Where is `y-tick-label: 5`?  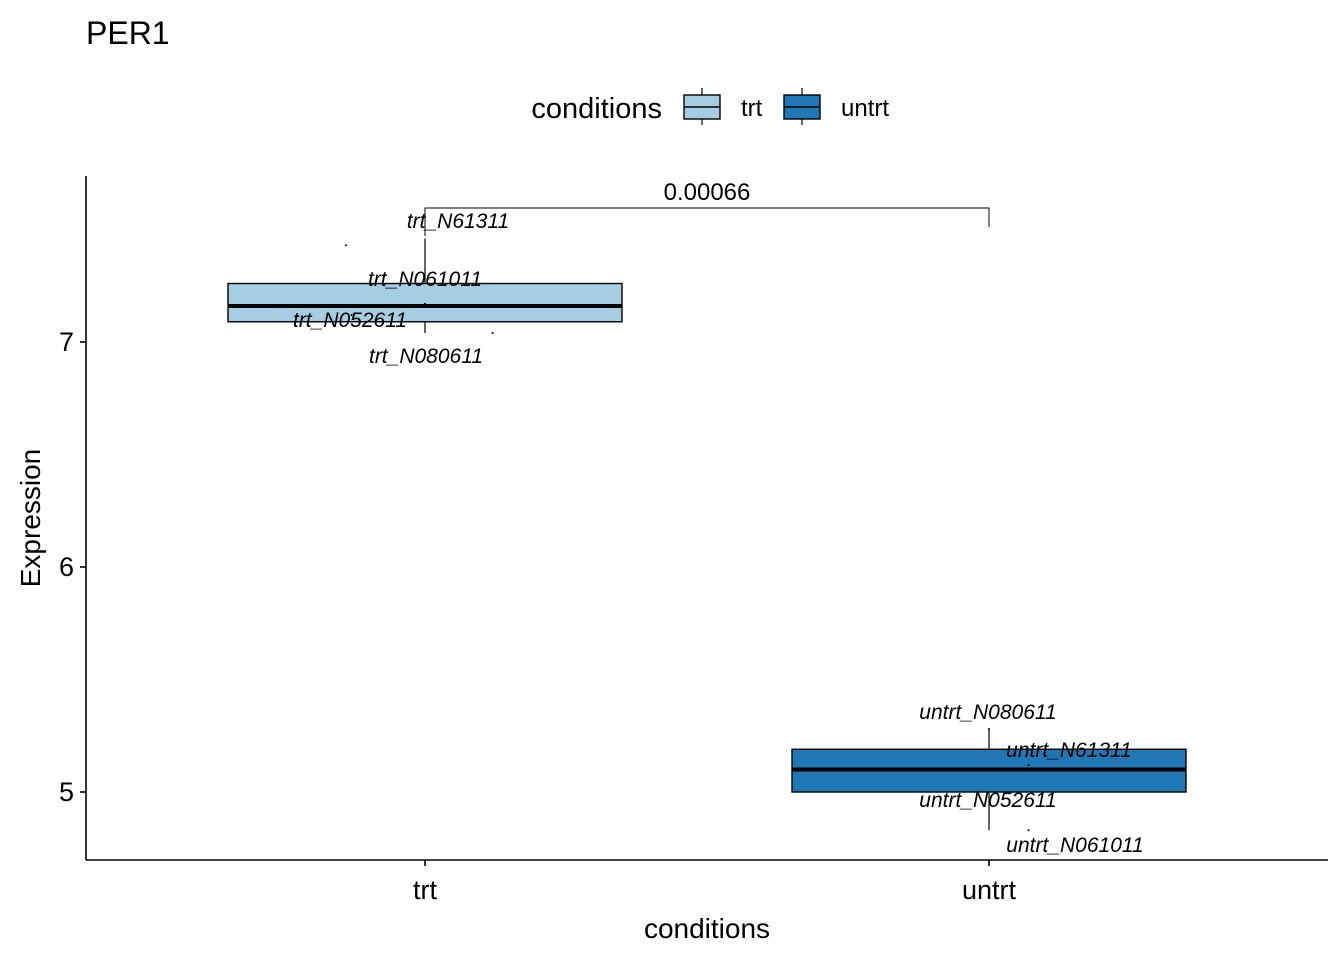 y-tick-label: 5 is located at coordinates (66, 792).